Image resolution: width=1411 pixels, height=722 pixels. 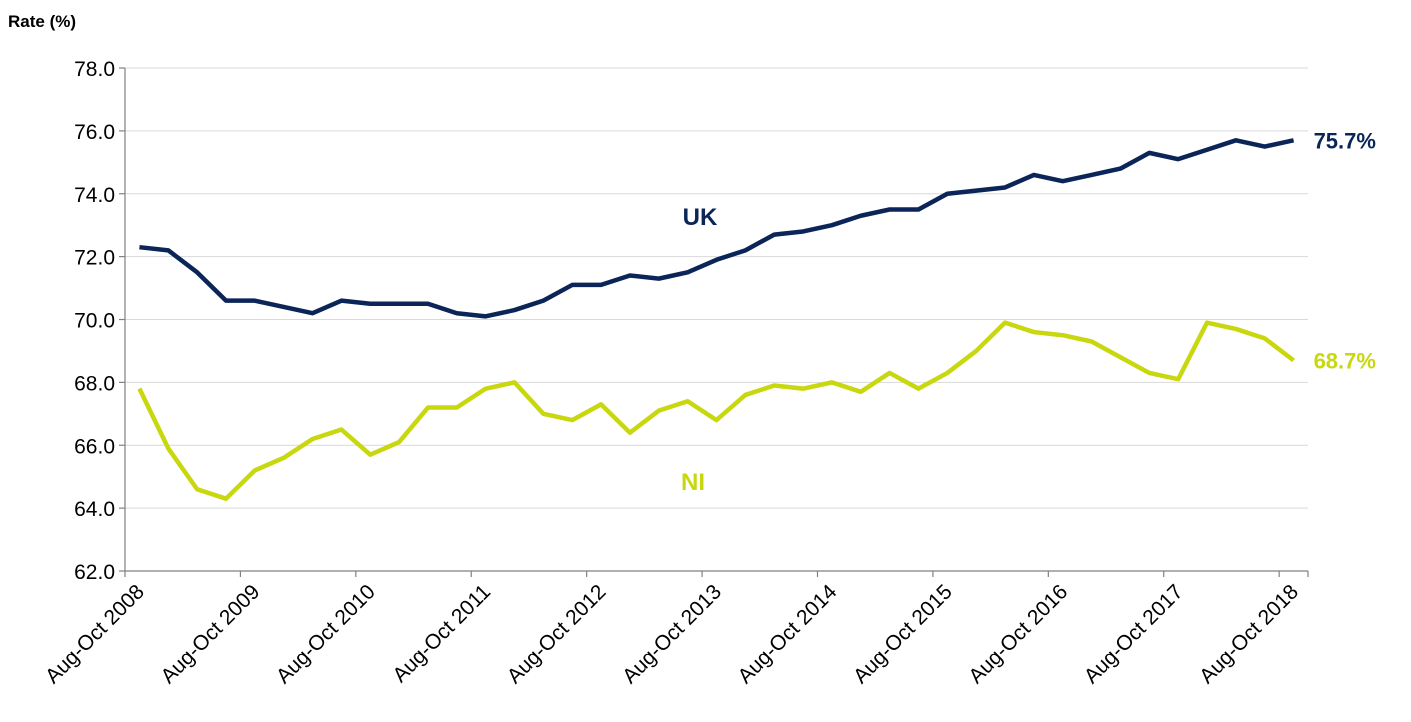 What do you see at coordinates (94, 69) in the screenshot?
I see `y-tick-label: 78.0` at bounding box center [94, 69].